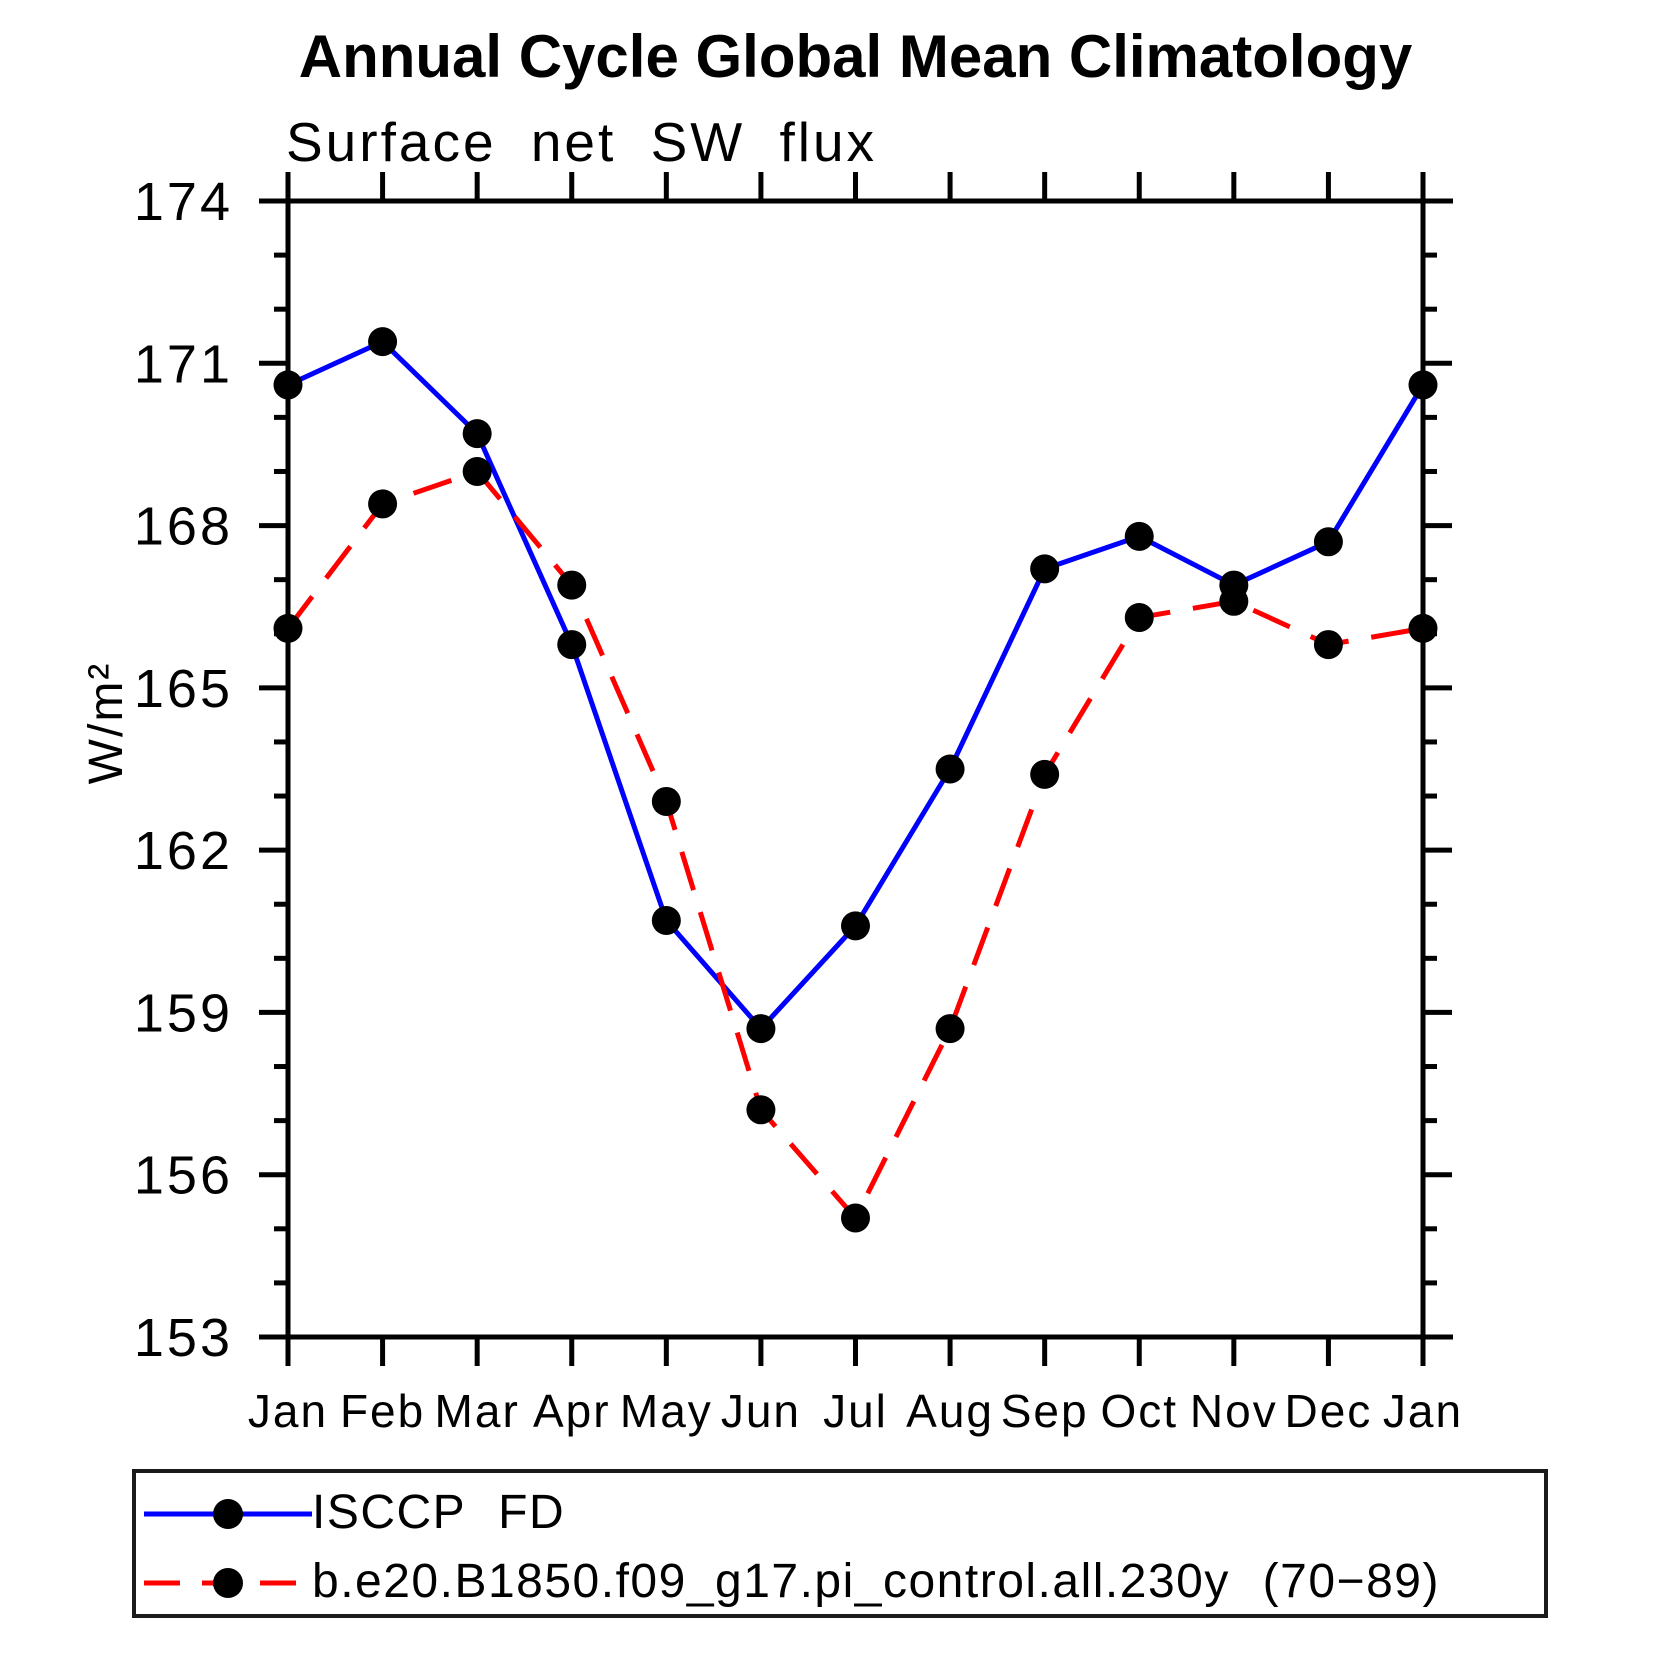 The image size is (1658, 1658). What do you see at coordinates (1139, 1411) in the screenshot?
I see `x-tick-label: Oct` at bounding box center [1139, 1411].